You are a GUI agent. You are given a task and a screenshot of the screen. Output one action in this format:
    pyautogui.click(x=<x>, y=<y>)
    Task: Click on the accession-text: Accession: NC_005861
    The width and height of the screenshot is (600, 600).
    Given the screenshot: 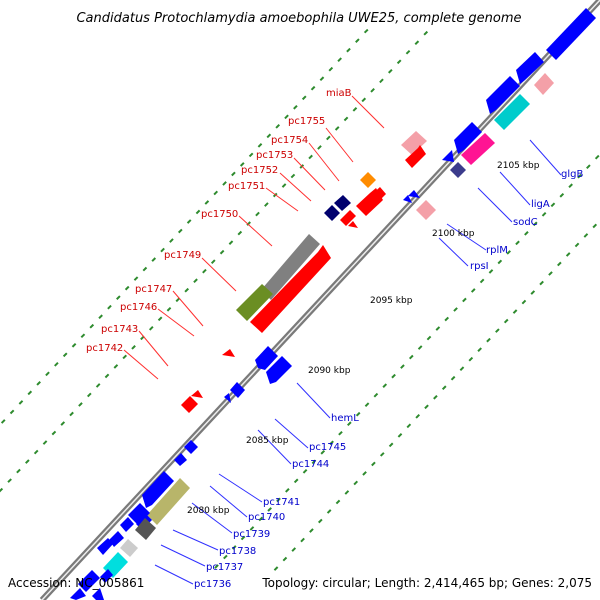 What is the action you would take?
    pyautogui.click(x=76, y=583)
    